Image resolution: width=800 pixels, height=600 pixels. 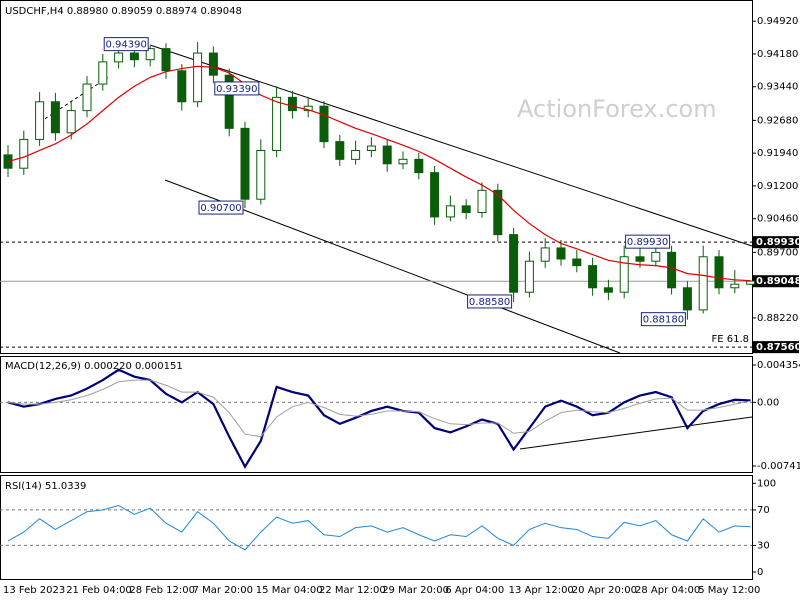 What do you see at coordinates (541, 590) in the screenshot?
I see `x-tick-label: 13 Apr 12:00` at bounding box center [541, 590].